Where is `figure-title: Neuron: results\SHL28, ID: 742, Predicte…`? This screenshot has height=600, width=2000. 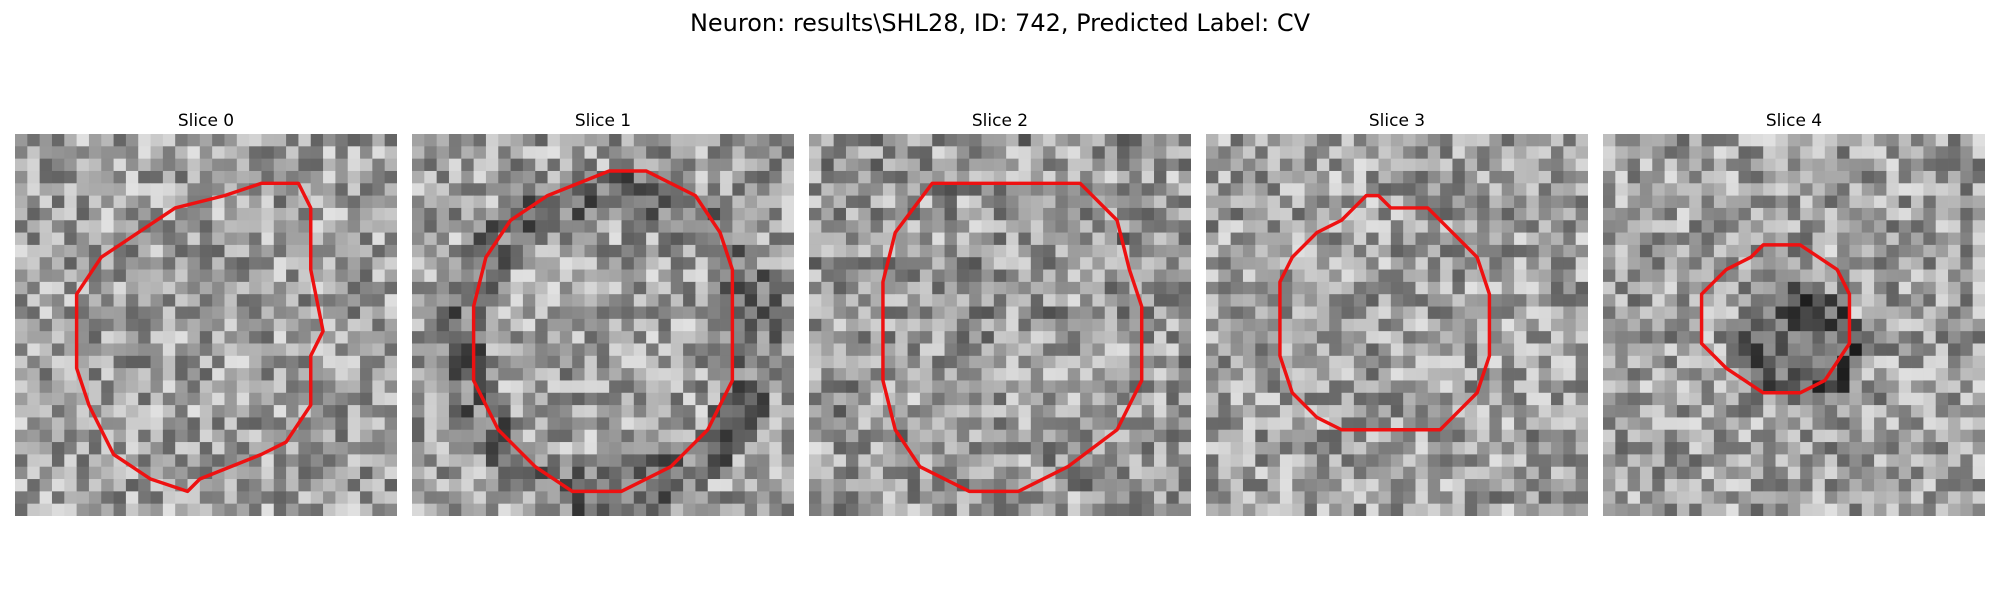
figure-title: Neuron: results\SHL28, ID: 742, Predicte… is located at coordinates (1000, 23).